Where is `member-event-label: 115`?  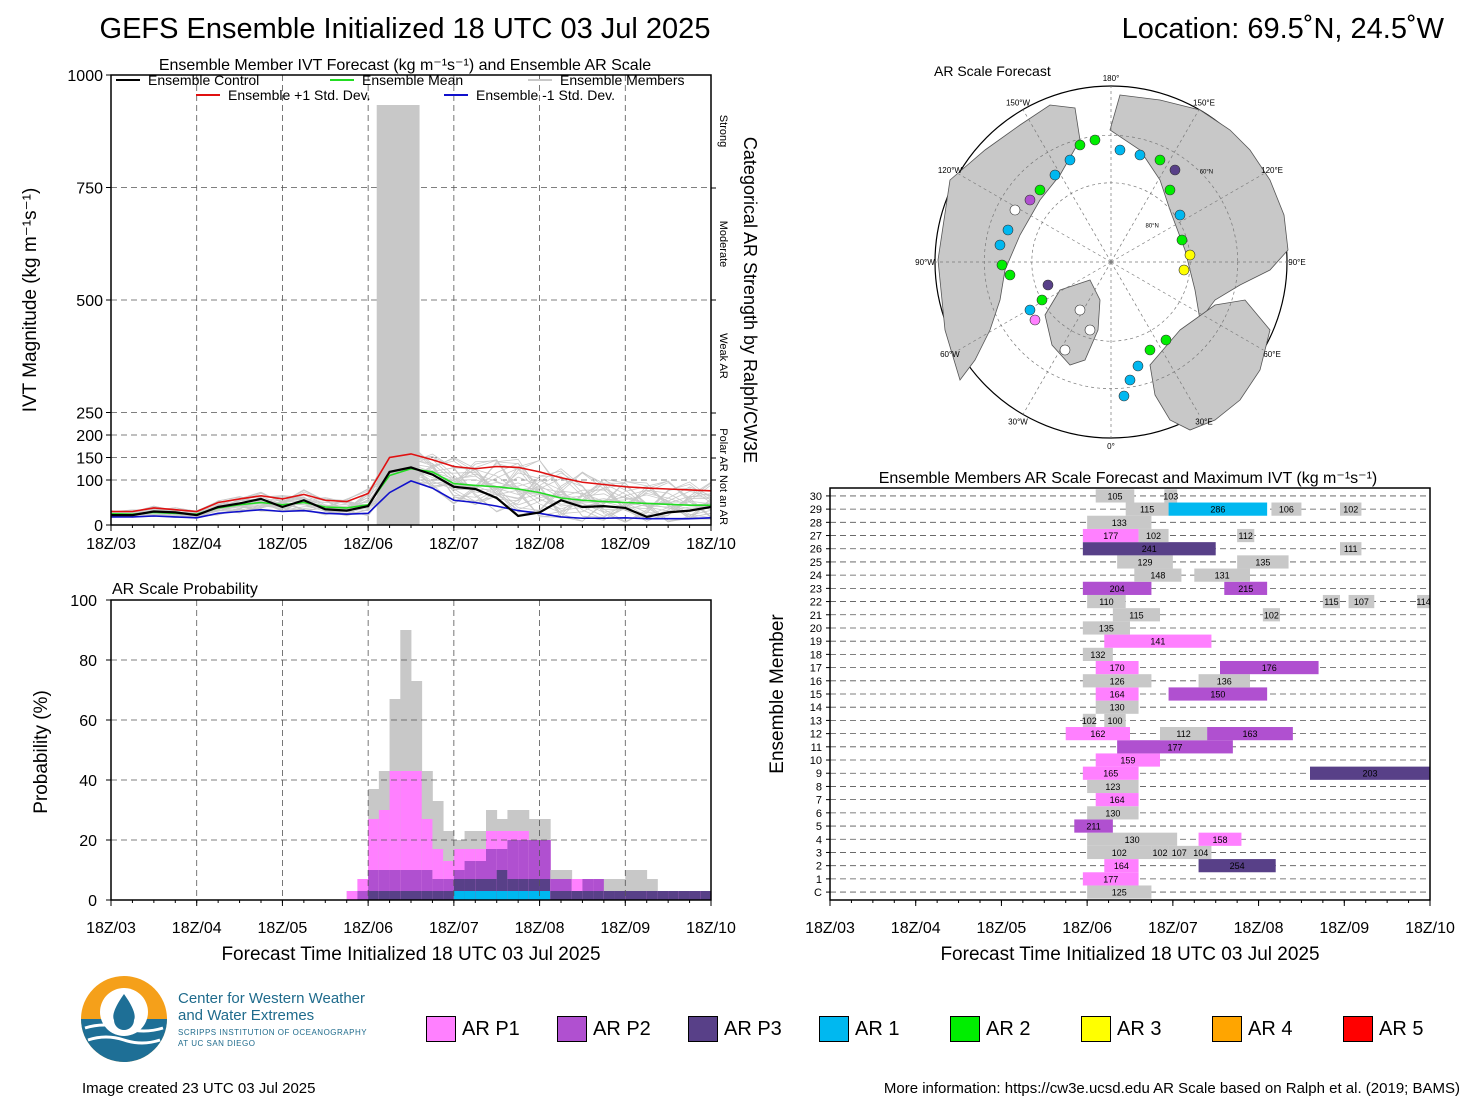
member-event-label: 115 is located at coordinates (1147, 510).